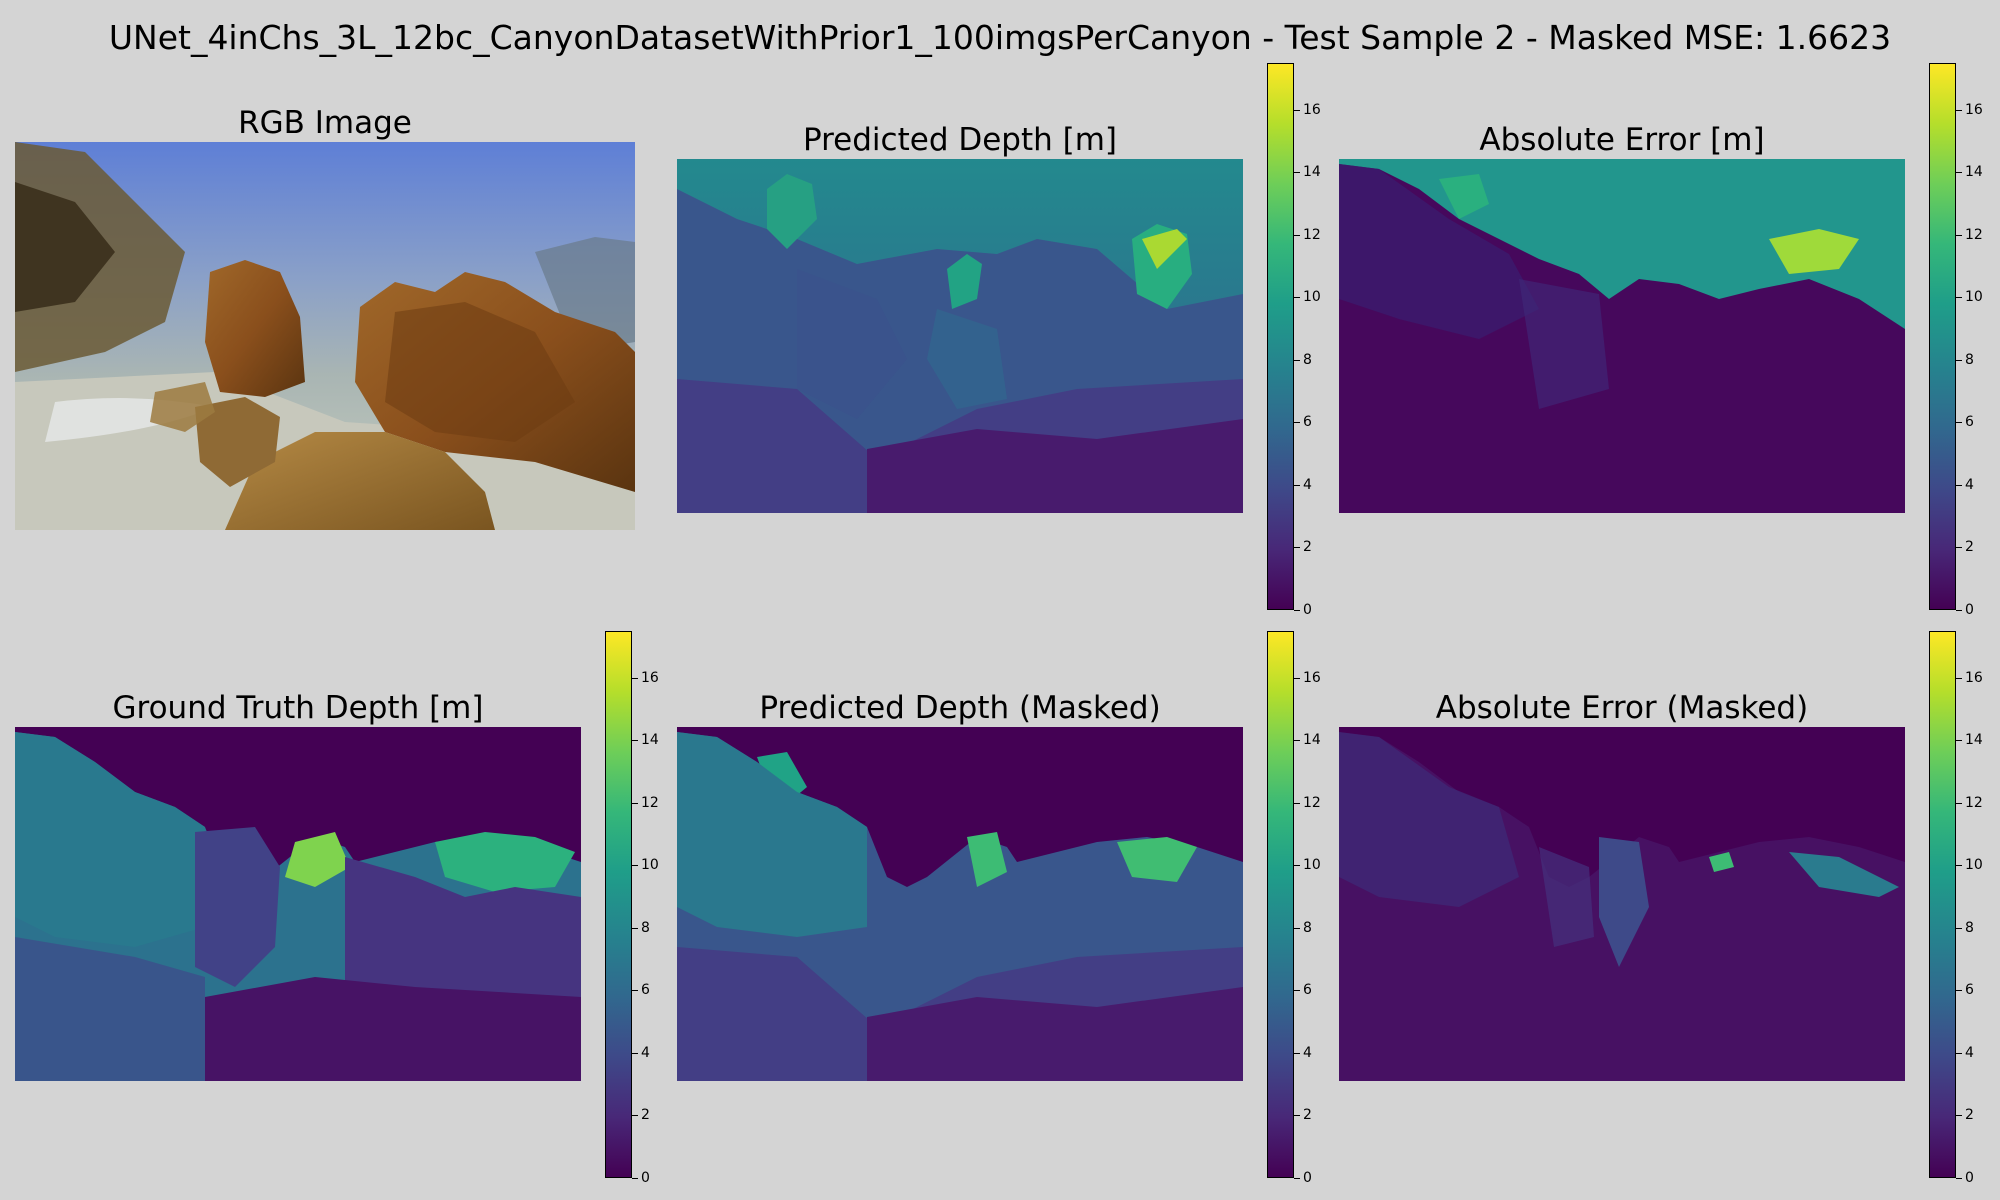 This screenshot has width=2000, height=1200. Describe the element at coordinates (960, 336) in the screenshot. I see `heatmap-predicted-depth` at that location.